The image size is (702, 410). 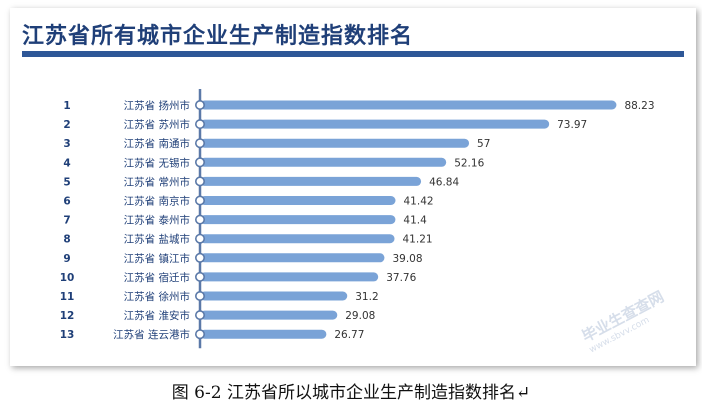 What do you see at coordinates (66, 182) in the screenshot?
I see `rank-label: 5` at bounding box center [66, 182].